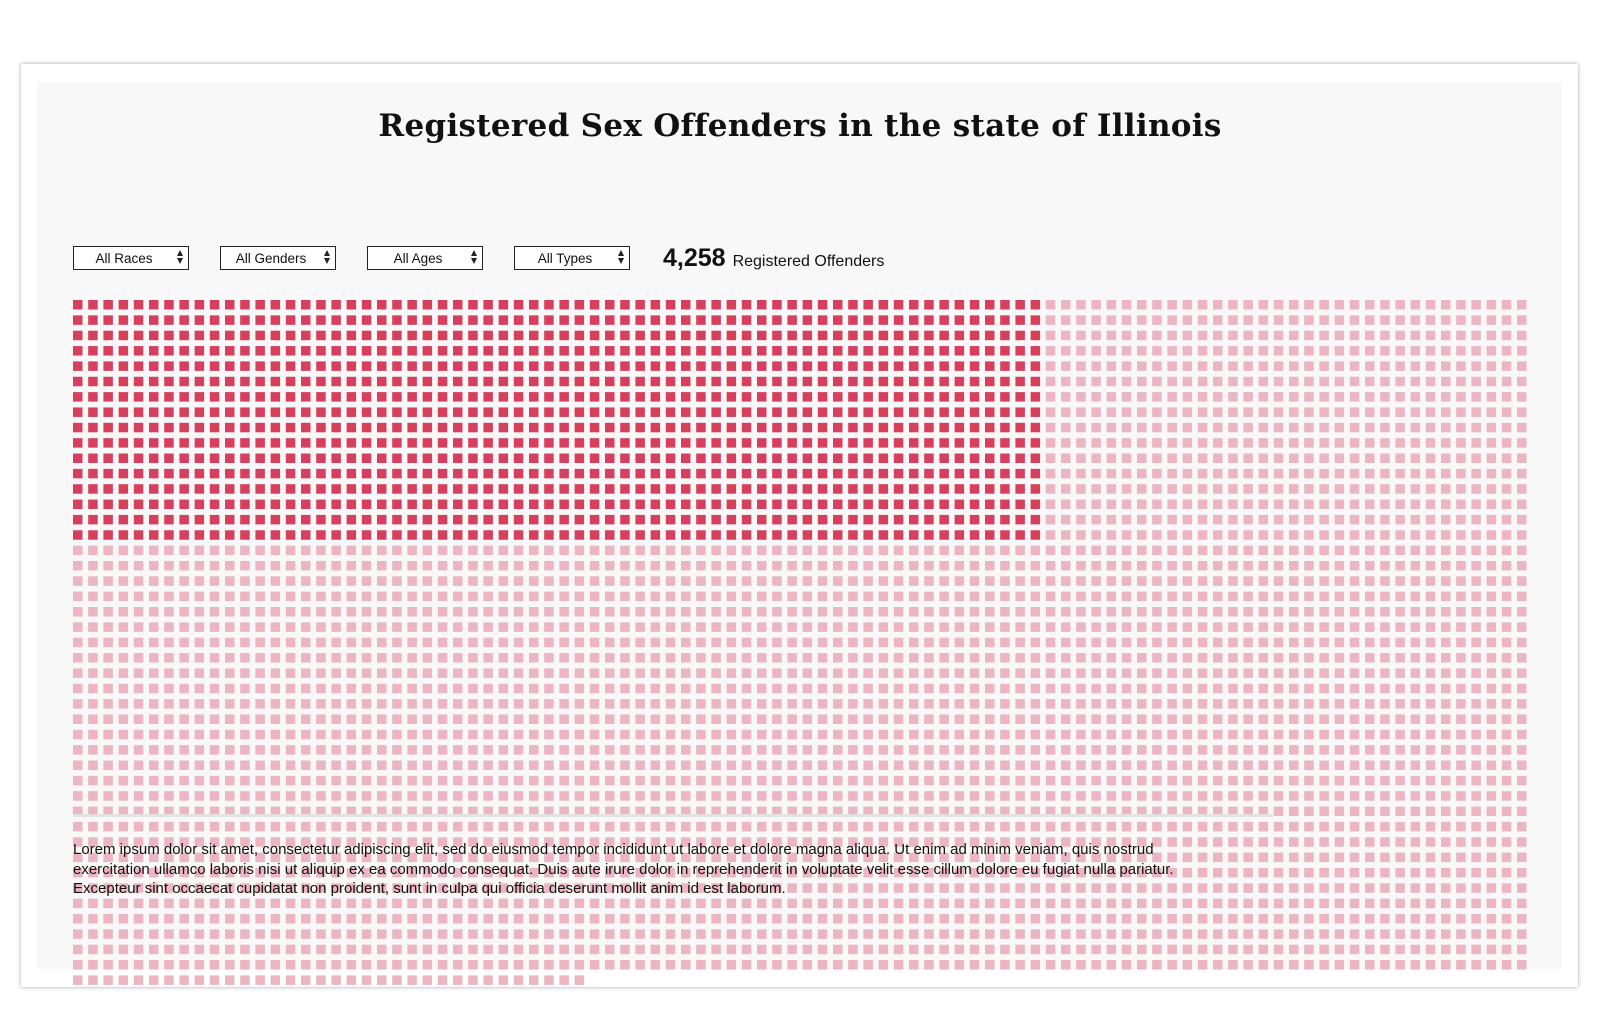 The width and height of the screenshot is (1600, 1029). What do you see at coordinates (572, 258) in the screenshot?
I see `type-filter-select: All Types` at bounding box center [572, 258].